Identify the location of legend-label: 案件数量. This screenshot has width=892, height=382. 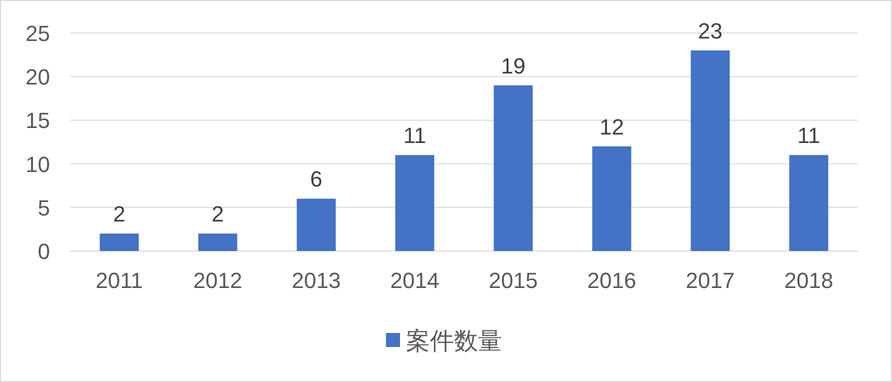
(454, 341).